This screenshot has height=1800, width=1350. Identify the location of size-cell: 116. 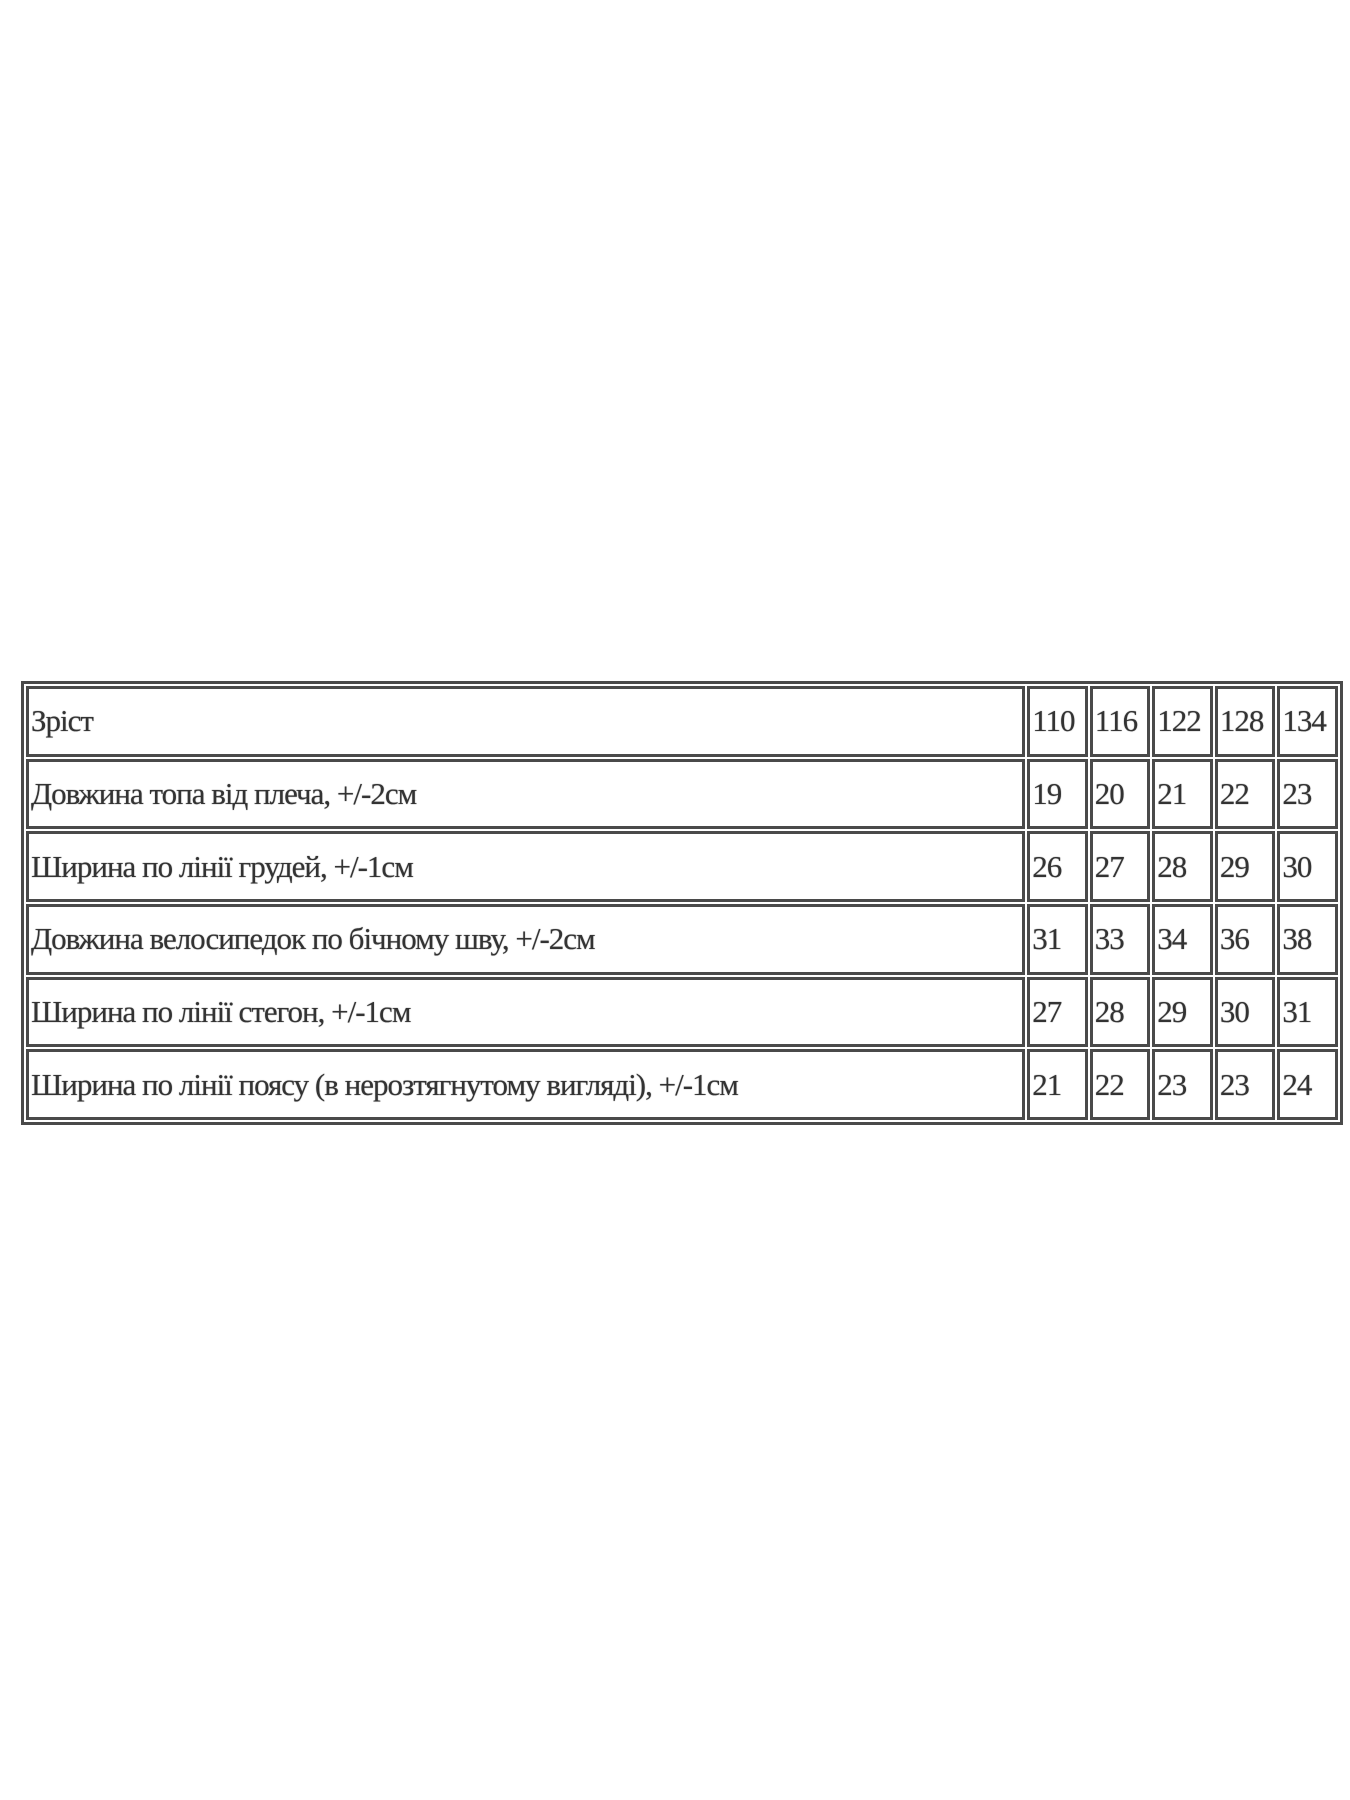
(1120, 721).